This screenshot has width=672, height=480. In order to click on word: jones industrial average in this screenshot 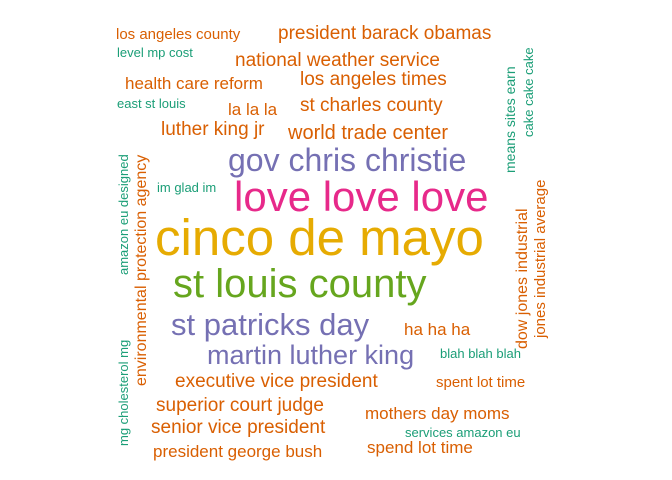, I will do `click(540, 258)`.